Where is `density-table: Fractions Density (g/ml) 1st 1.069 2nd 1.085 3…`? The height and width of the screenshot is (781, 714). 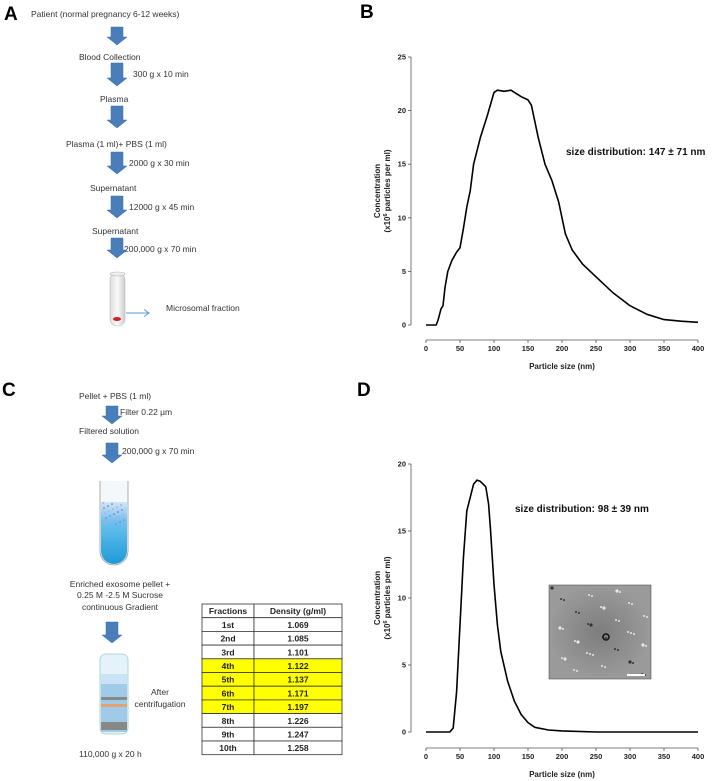
density-table: Fractions Density (g/ml) 1st 1.069 2nd 1.085 3… is located at coordinates (272, 679).